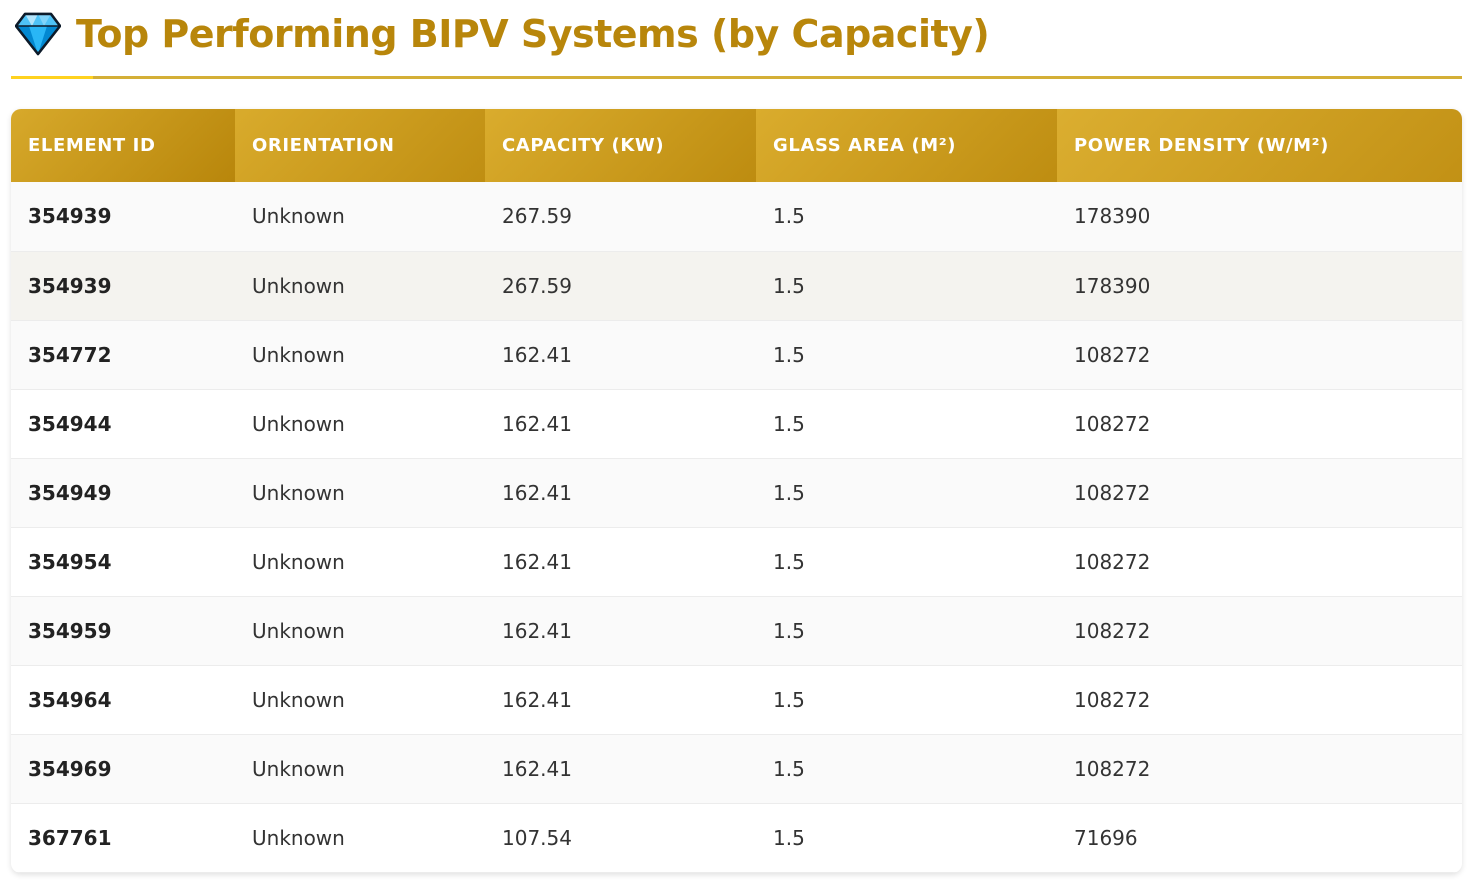 This screenshot has width=1482, height=886. I want to click on cell-element-id: 354949, so click(70, 492).